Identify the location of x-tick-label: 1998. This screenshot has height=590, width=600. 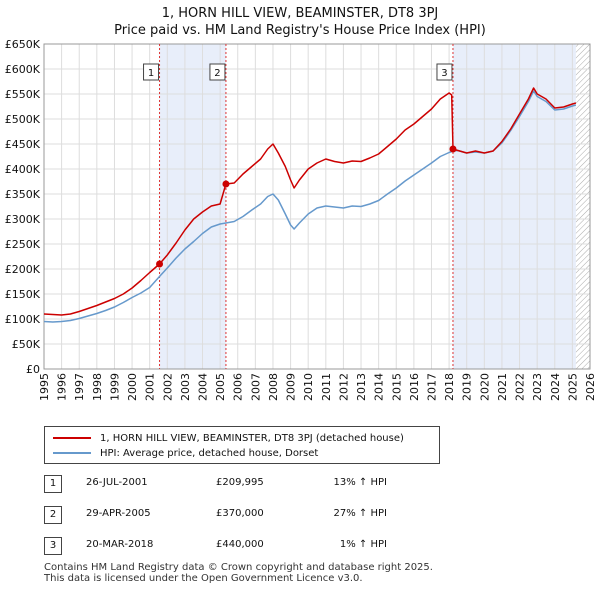
(97, 387).